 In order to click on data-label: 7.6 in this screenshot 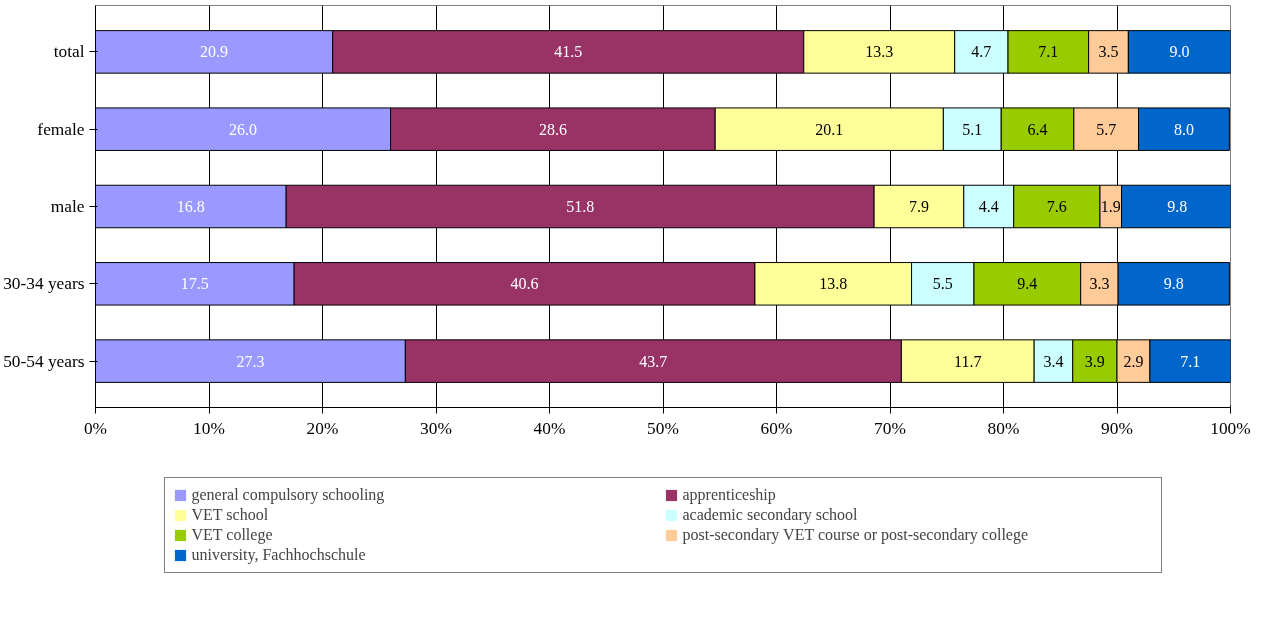, I will do `click(1056, 206)`.